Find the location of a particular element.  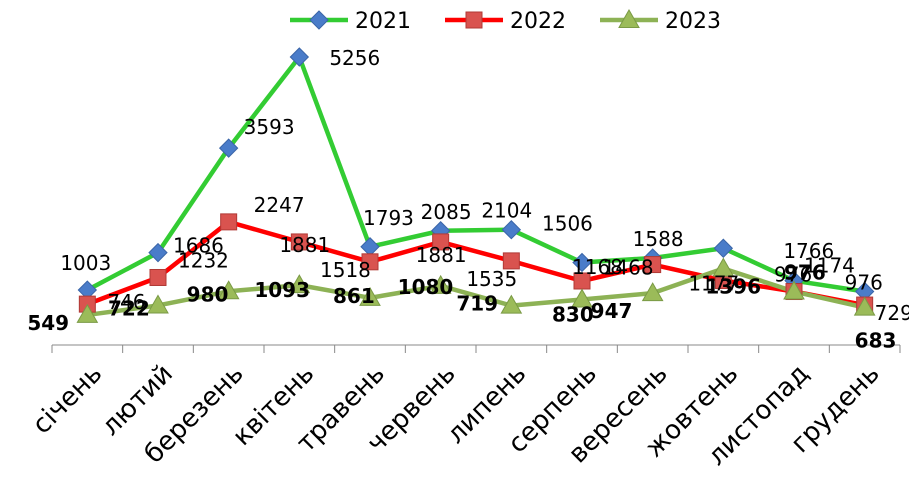

legend-label-2022: 2022 is located at coordinates (538, 21).